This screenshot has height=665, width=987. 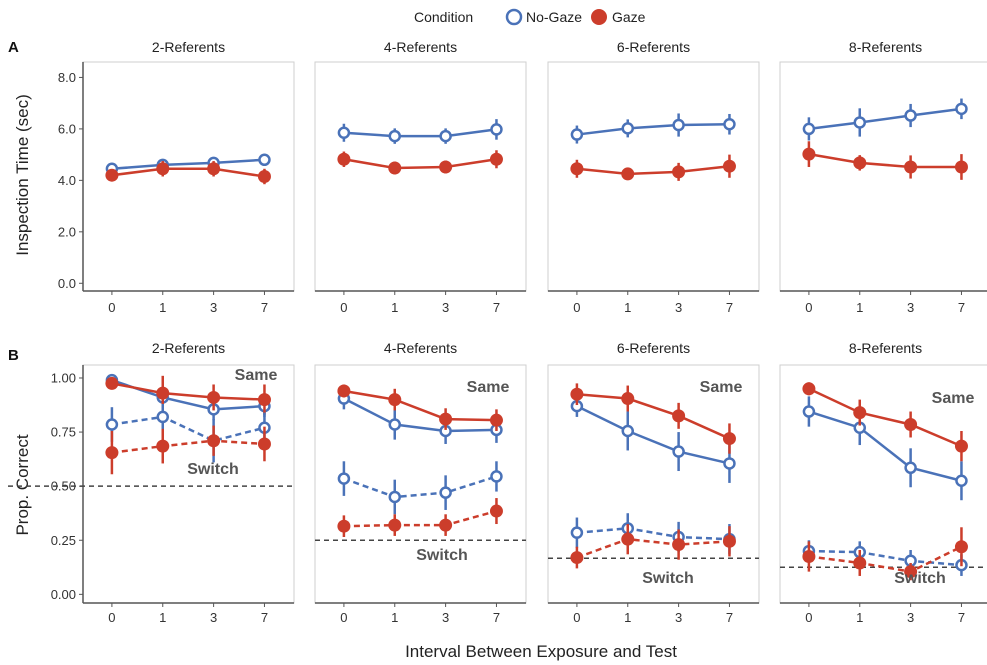 I want to click on facet-b-4: 8-Referents 0 1 3 7 Same Switch, so click(x=883, y=482).